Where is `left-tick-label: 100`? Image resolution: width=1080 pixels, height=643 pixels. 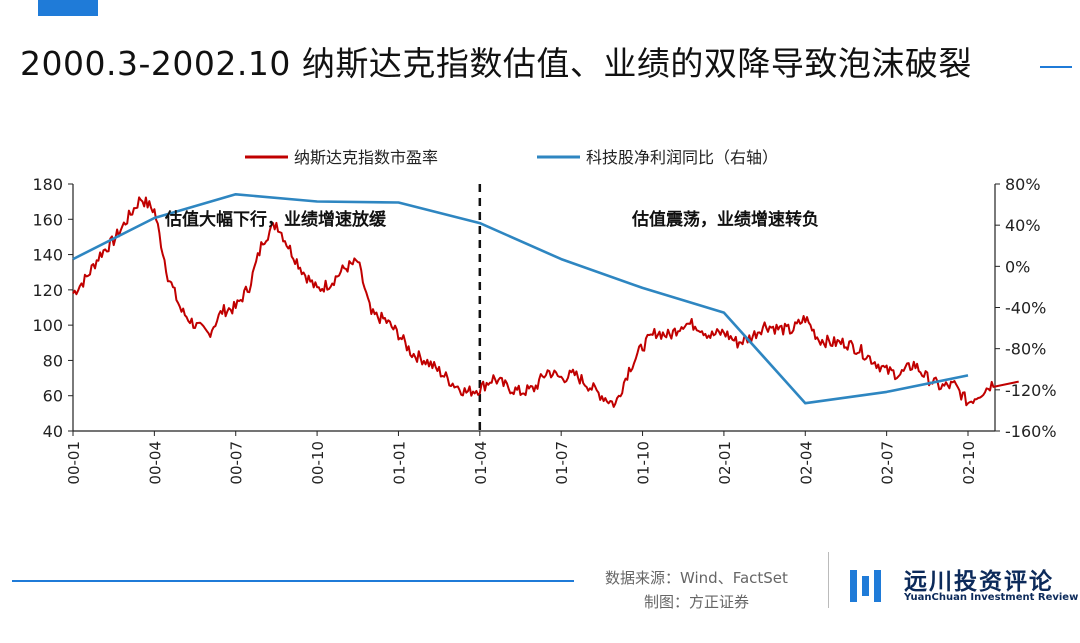
left-tick-label: 100 is located at coordinates (47, 325).